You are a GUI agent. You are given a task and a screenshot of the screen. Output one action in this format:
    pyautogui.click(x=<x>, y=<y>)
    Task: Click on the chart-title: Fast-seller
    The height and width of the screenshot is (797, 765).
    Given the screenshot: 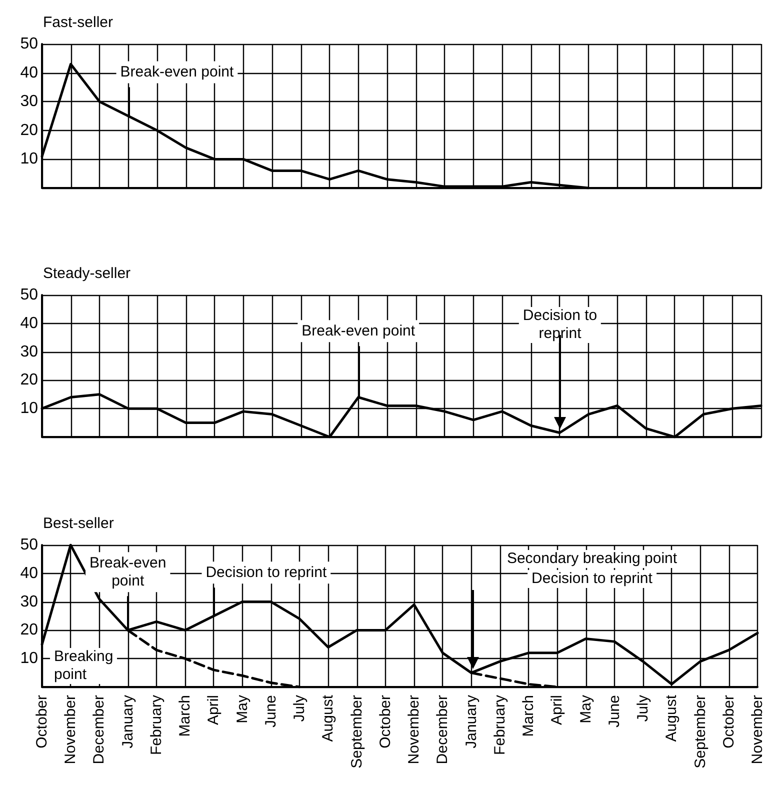 What is the action you would take?
    pyautogui.click(x=78, y=22)
    